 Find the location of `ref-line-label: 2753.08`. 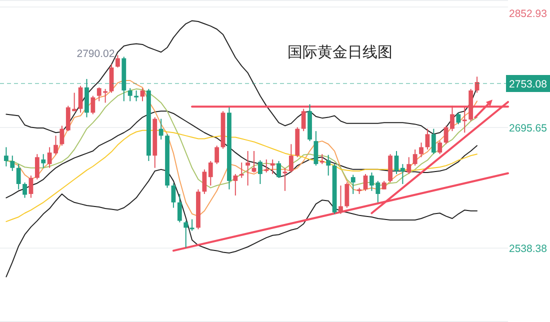

ref-line-label: 2753.08 is located at coordinates (528, 84).